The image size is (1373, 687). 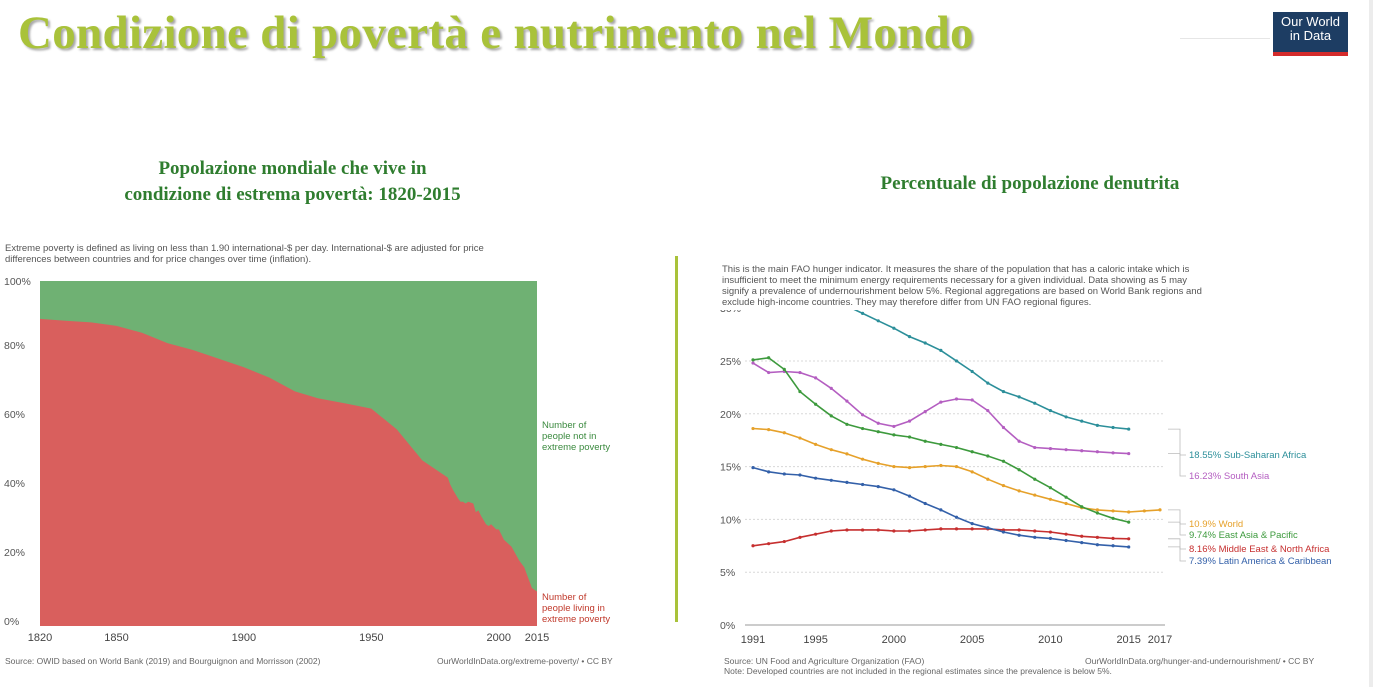 I want to click on poor-legend-label: people living in, so click(x=573, y=608).